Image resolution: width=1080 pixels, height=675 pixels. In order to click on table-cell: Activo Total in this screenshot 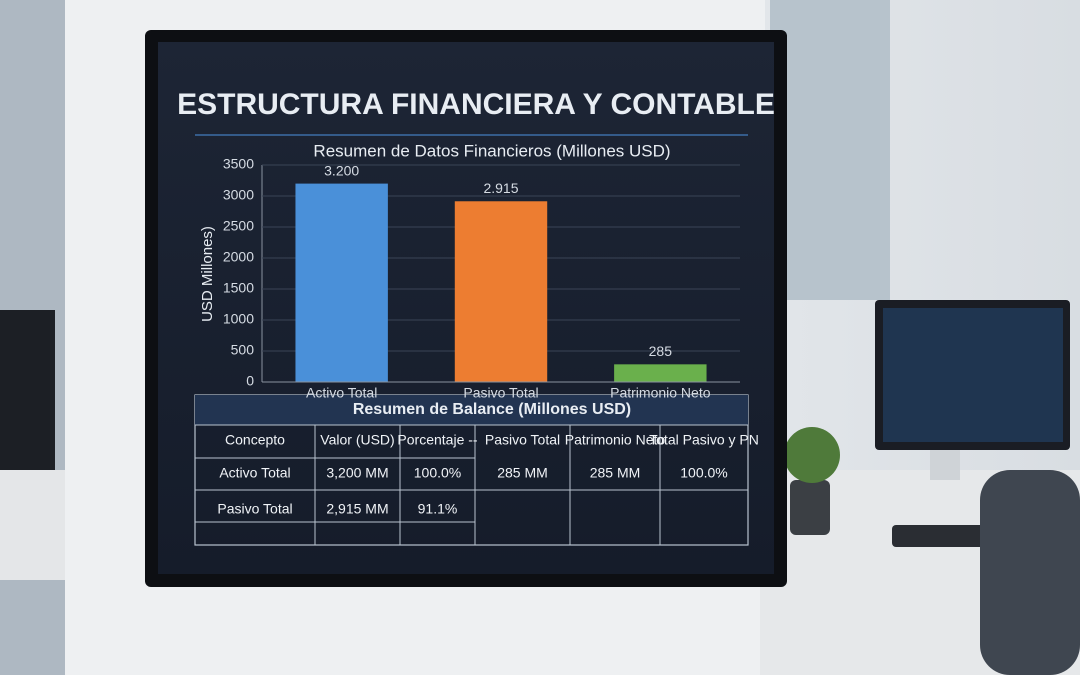, I will do `click(254, 473)`.